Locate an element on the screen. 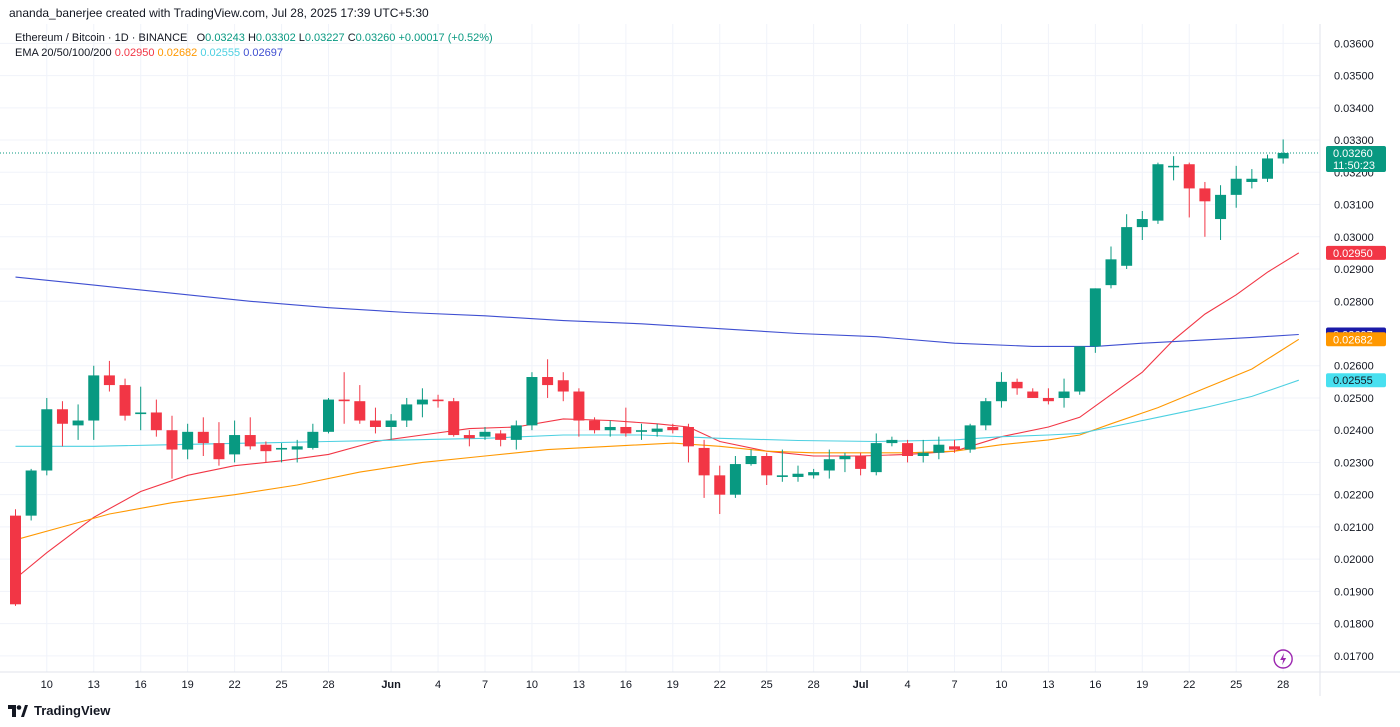 This screenshot has width=1400, height=727. ema50-badge: 0.02682 is located at coordinates (1353, 340).